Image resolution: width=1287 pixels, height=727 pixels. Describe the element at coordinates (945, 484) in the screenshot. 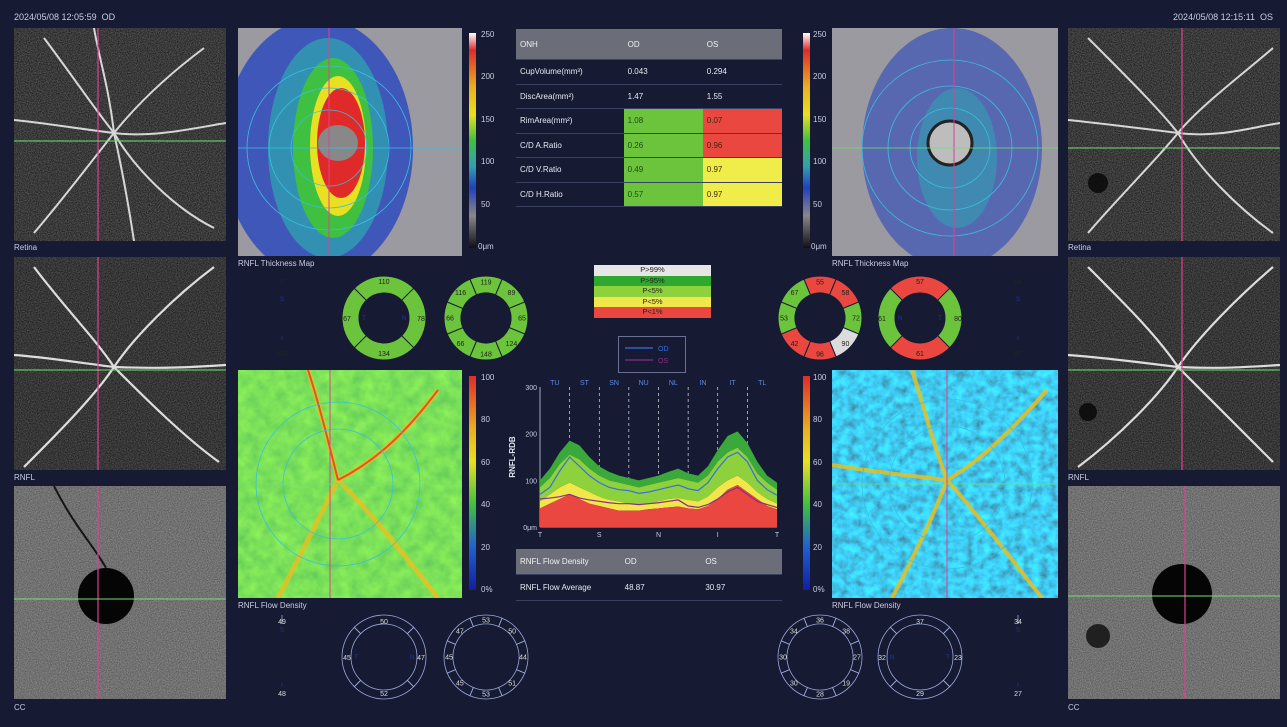

I see `os-flow-density-map` at that location.